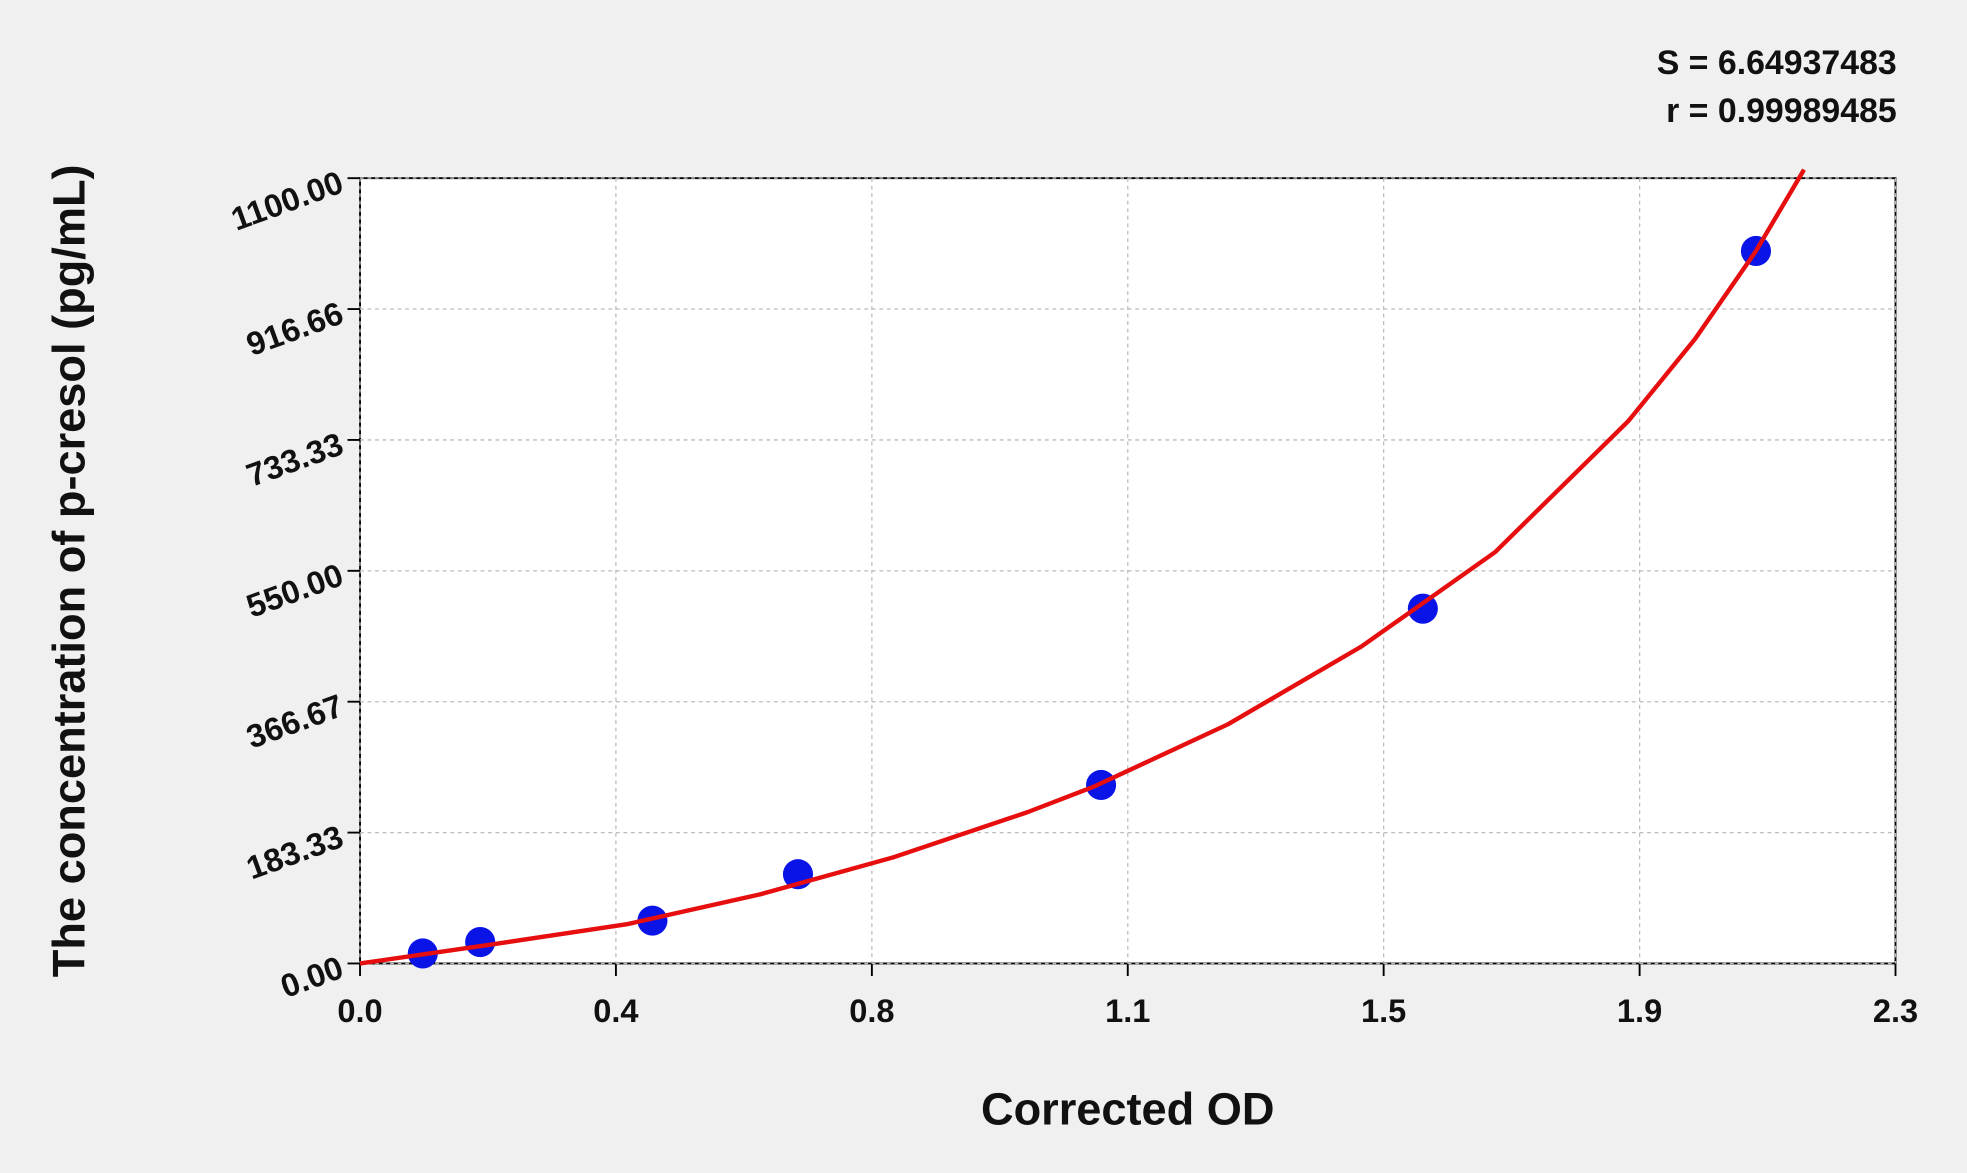  I want to click on x-tick-label: 1.9, so click(1639, 1010).